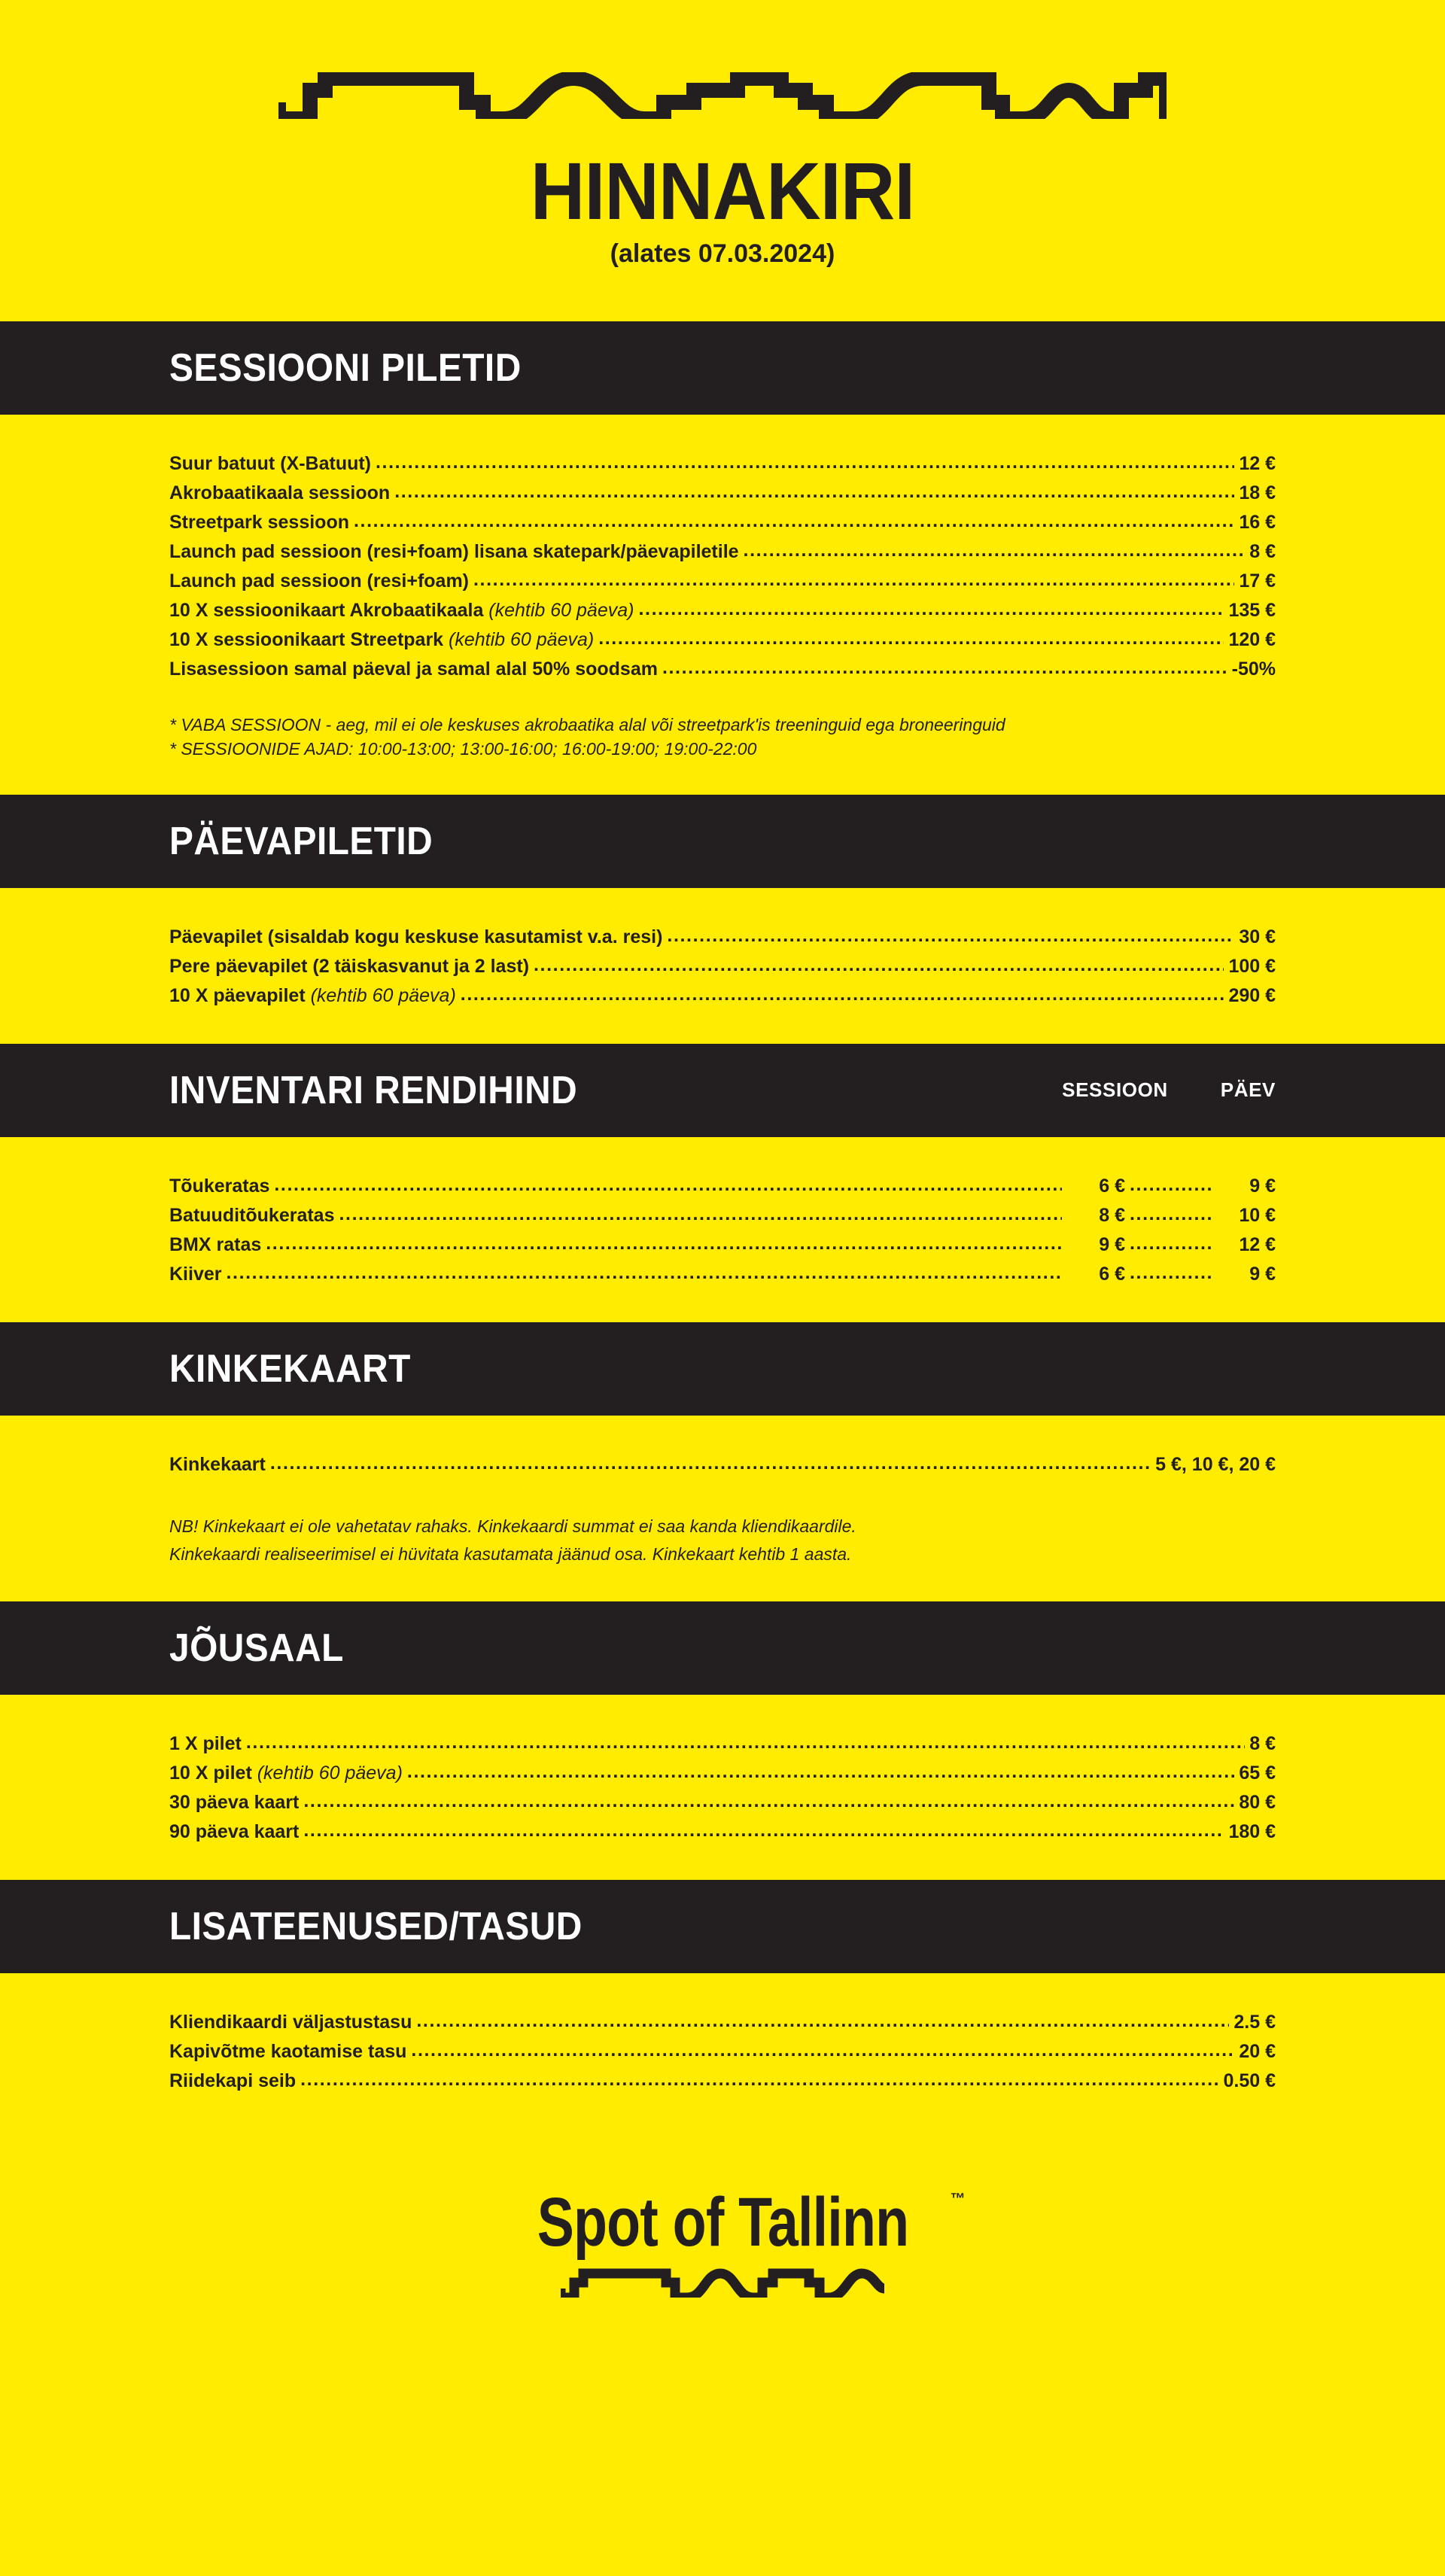 The width and height of the screenshot is (1445, 2576). What do you see at coordinates (215, 1244) in the screenshot?
I see `price-row-label: BMX ratas` at bounding box center [215, 1244].